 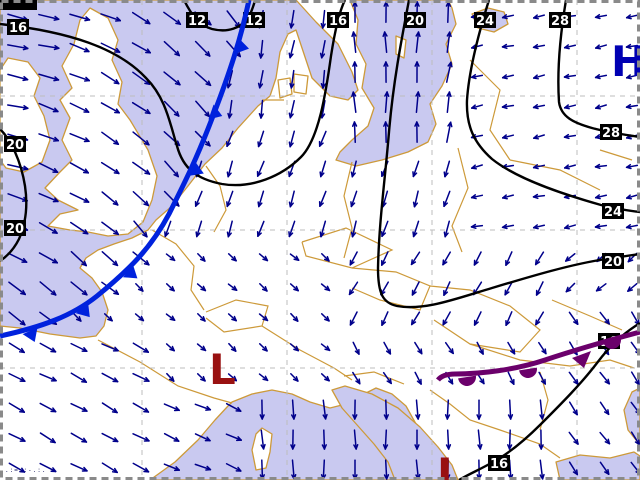 I want to click on isotherm-label: 16, so click(x=18, y=28).